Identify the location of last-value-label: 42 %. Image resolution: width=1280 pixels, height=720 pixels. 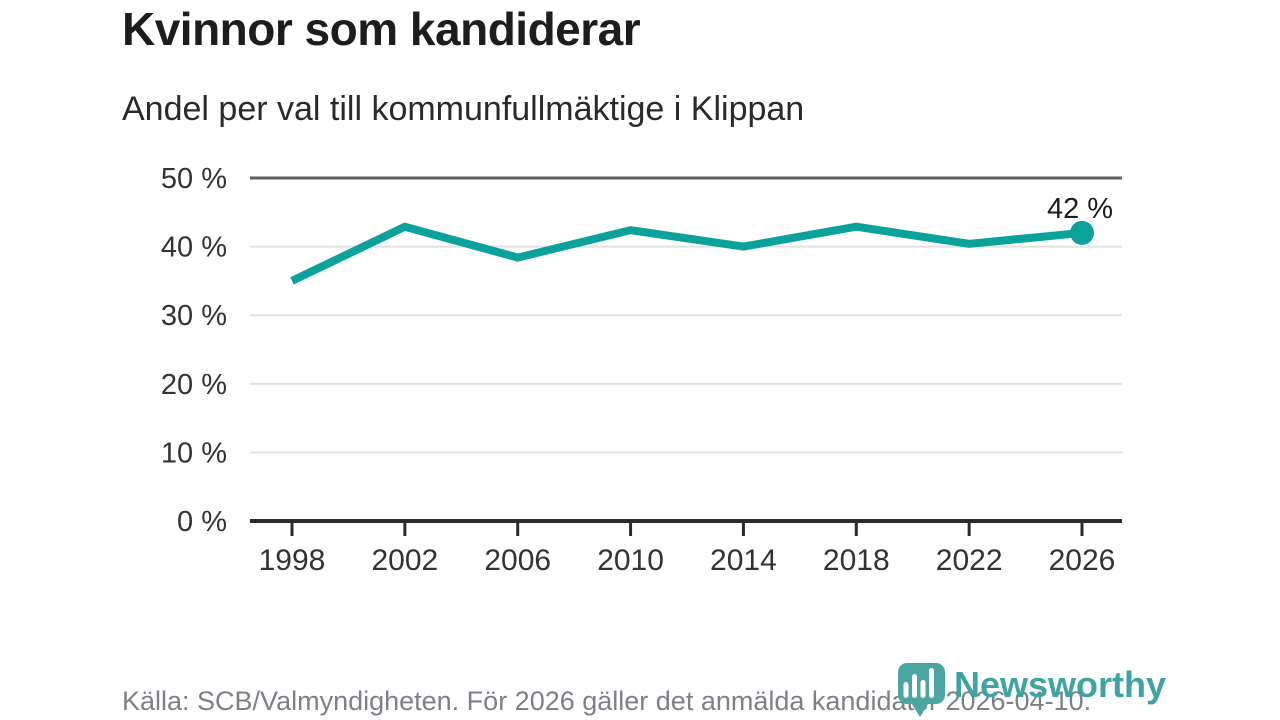
(1080, 209).